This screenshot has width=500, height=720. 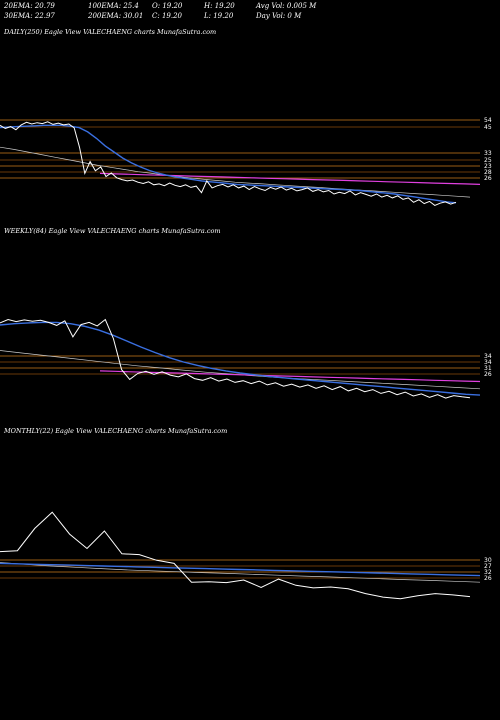 I want to click on level-label: 45, so click(x=488, y=127).